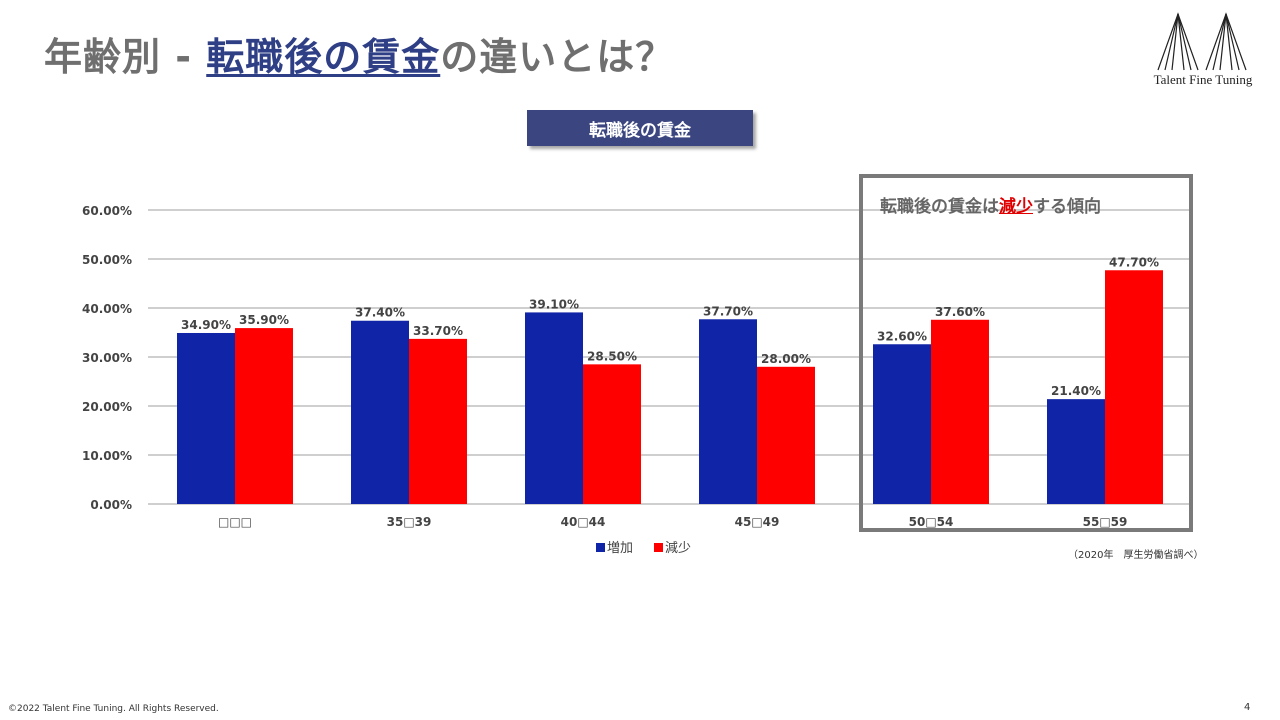 This screenshot has height=720, width=1280. What do you see at coordinates (757, 522) in the screenshot?
I see `x-tick-label: 45□49` at bounding box center [757, 522].